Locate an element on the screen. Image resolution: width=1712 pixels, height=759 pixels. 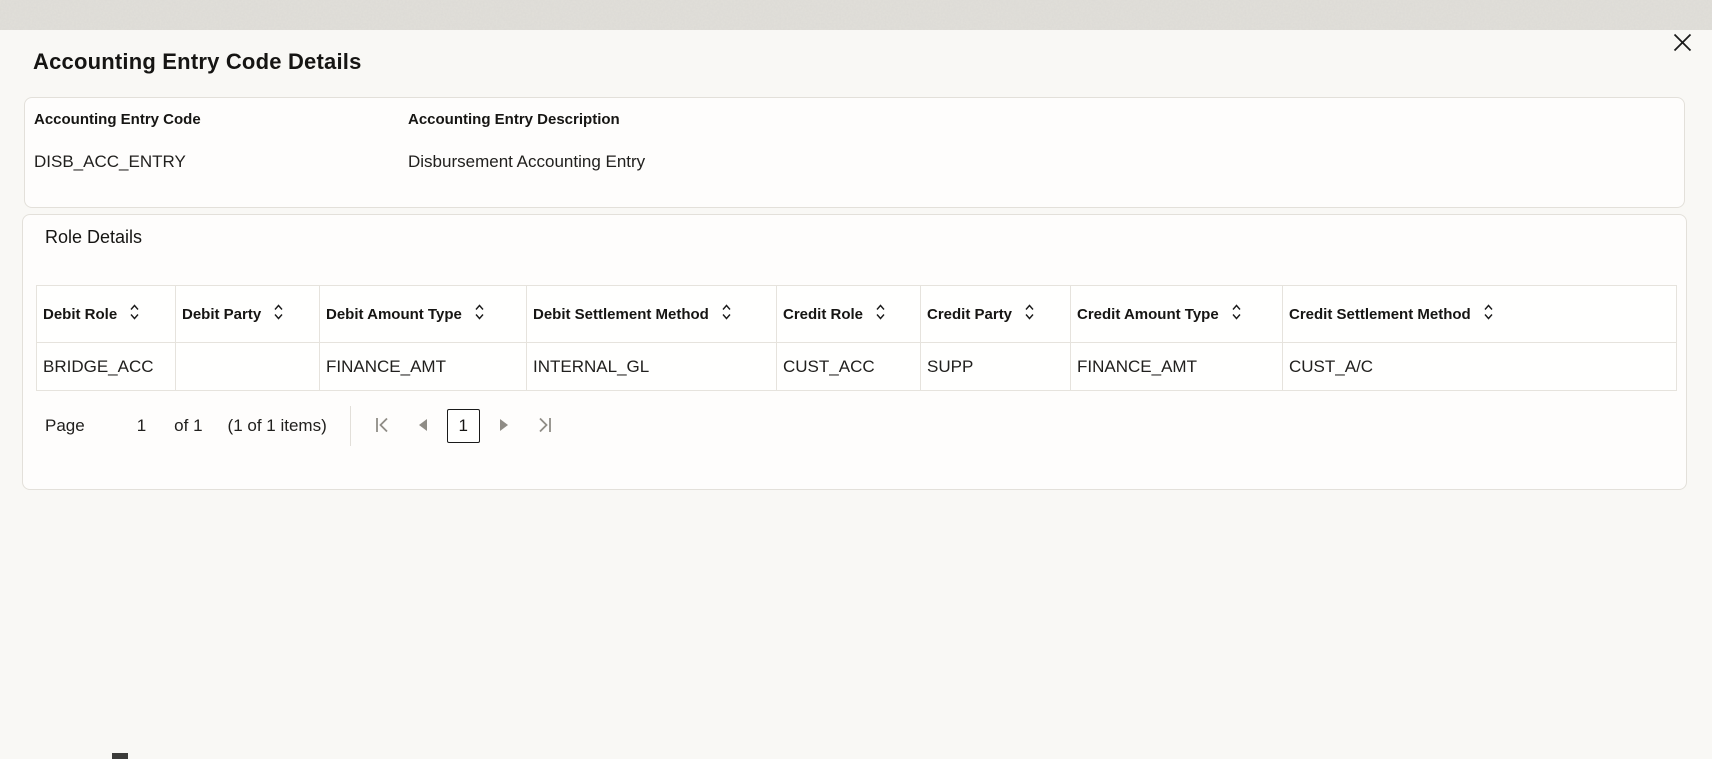
pagination-divider is located at coordinates (350, 426).